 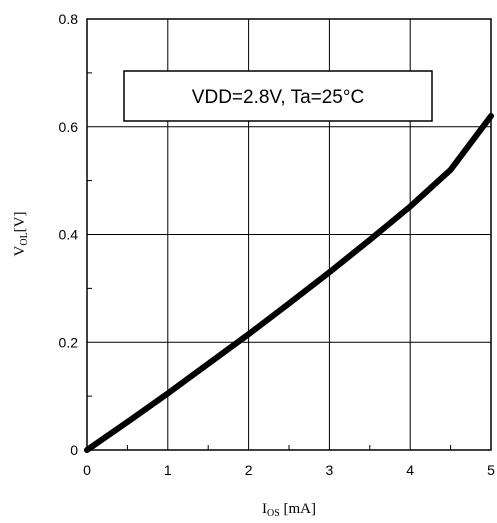 What do you see at coordinates (20, 221) in the screenshot?
I see `y-axis-label-rest: [V]` at bounding box center [20, 221].